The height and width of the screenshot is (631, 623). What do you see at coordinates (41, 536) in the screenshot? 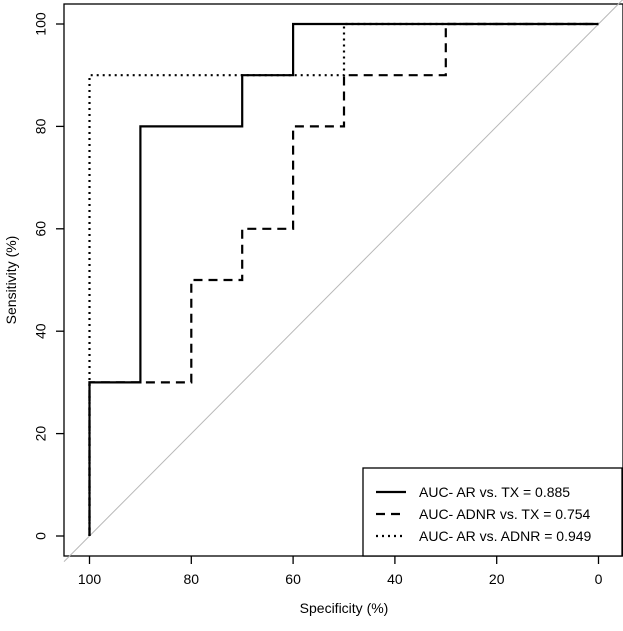
I see `y-tick-label: 0` at bounding box center [41, 536].